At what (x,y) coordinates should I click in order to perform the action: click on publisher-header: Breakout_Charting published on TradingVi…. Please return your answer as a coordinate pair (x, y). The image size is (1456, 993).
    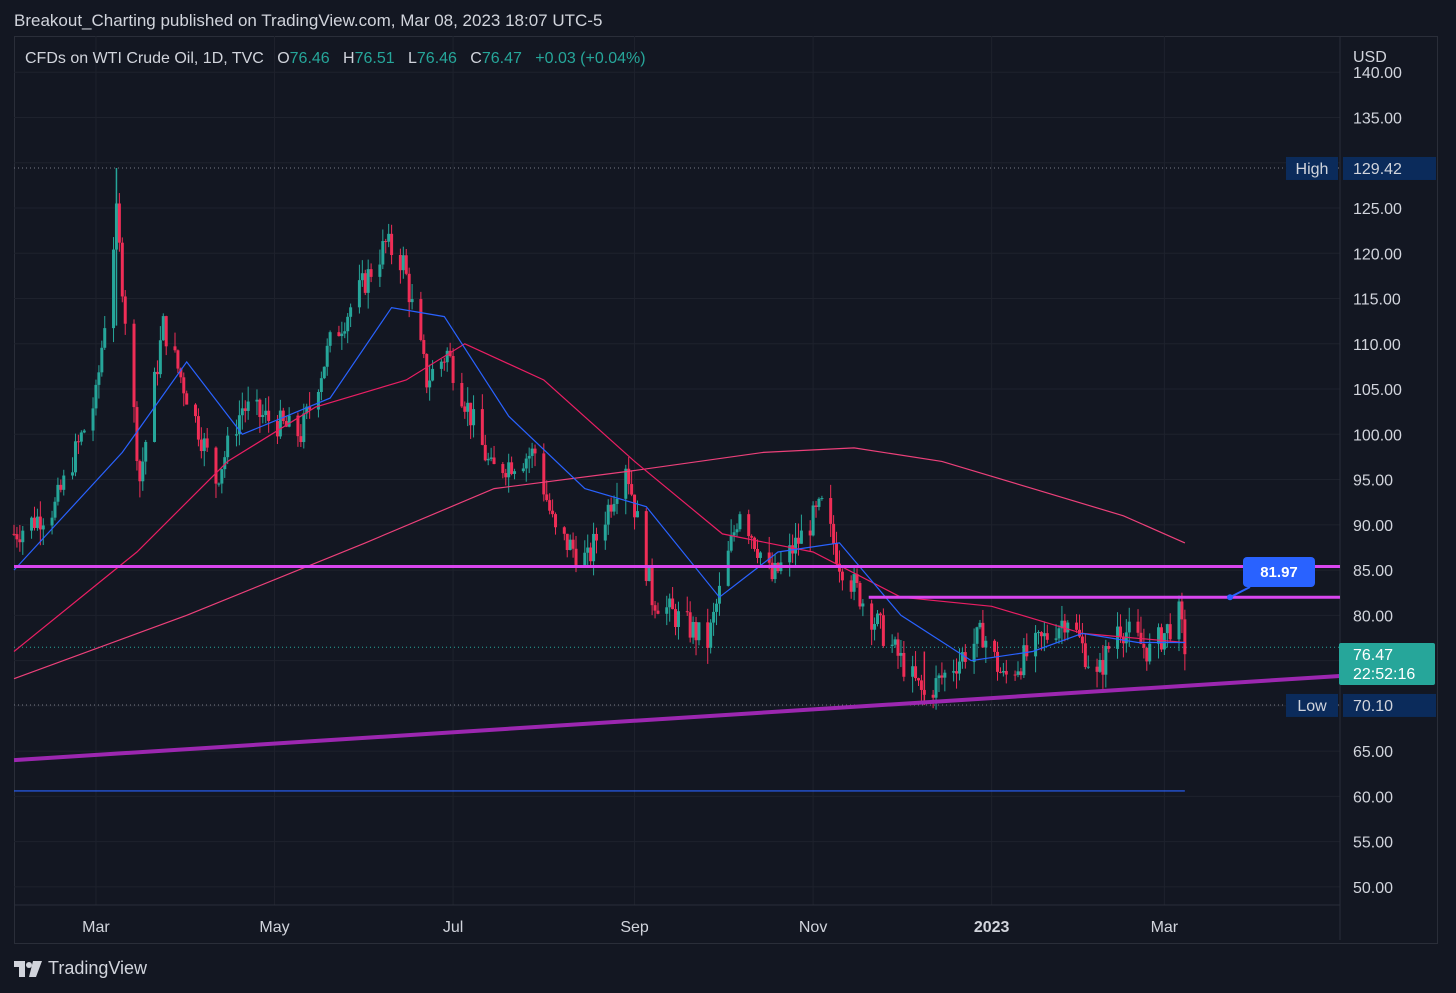
    Looking at the image, I should click on (308, 20).